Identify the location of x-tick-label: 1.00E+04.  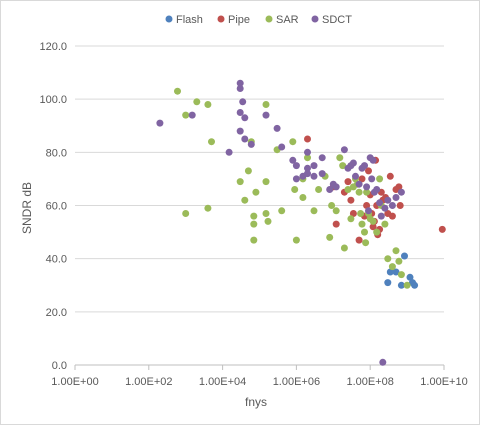
(222, 382).